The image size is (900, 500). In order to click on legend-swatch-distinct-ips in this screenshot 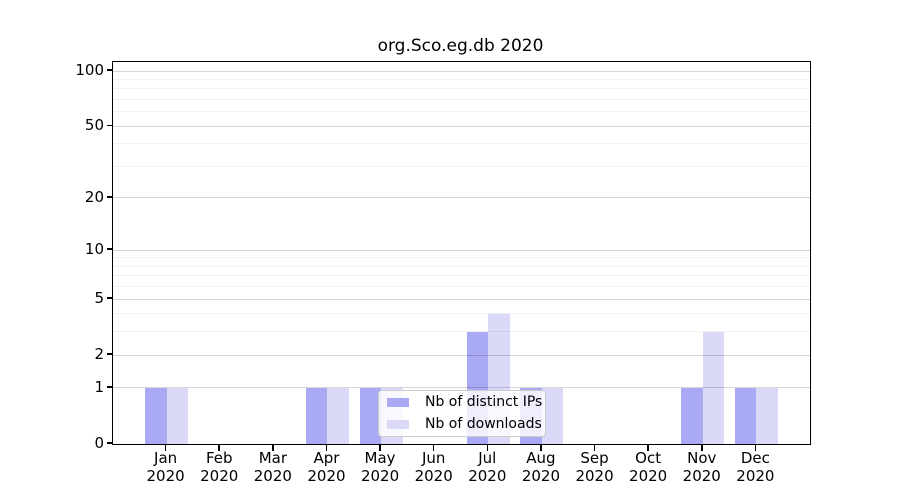, I will do `click(398, 402)`.